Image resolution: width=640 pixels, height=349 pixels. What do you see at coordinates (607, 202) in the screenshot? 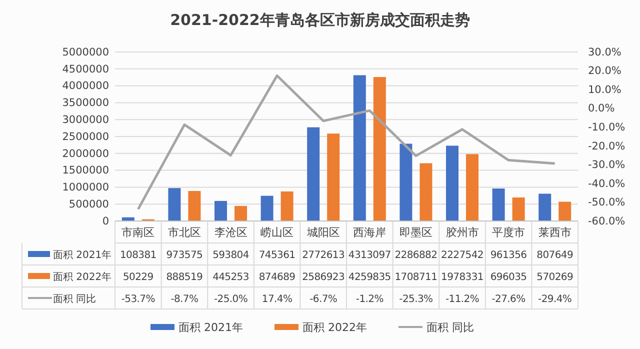
I see `y2-tick-label: -50.0%` at bounding box center [607, 202].